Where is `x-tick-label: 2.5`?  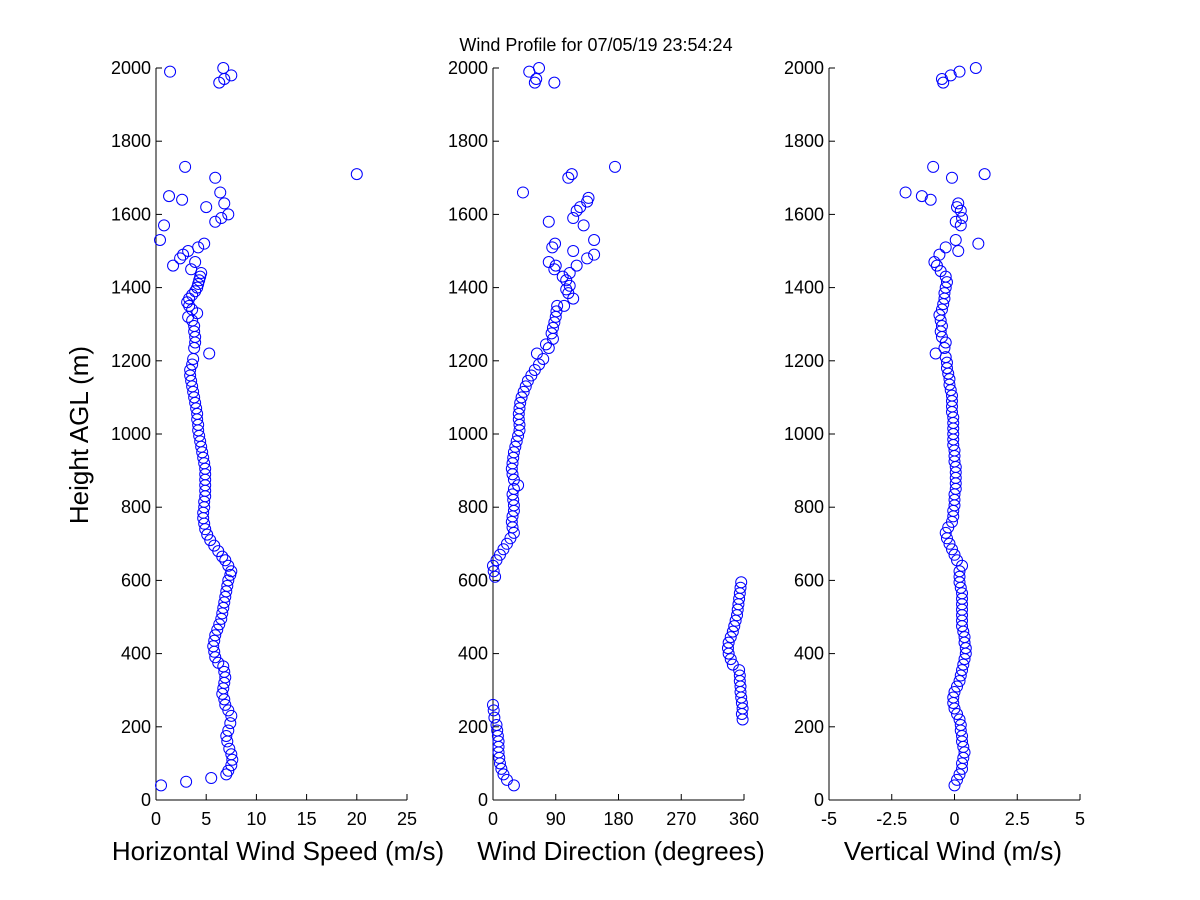
x-tick-label: 2.5 is located at coordinates (1017, 819).